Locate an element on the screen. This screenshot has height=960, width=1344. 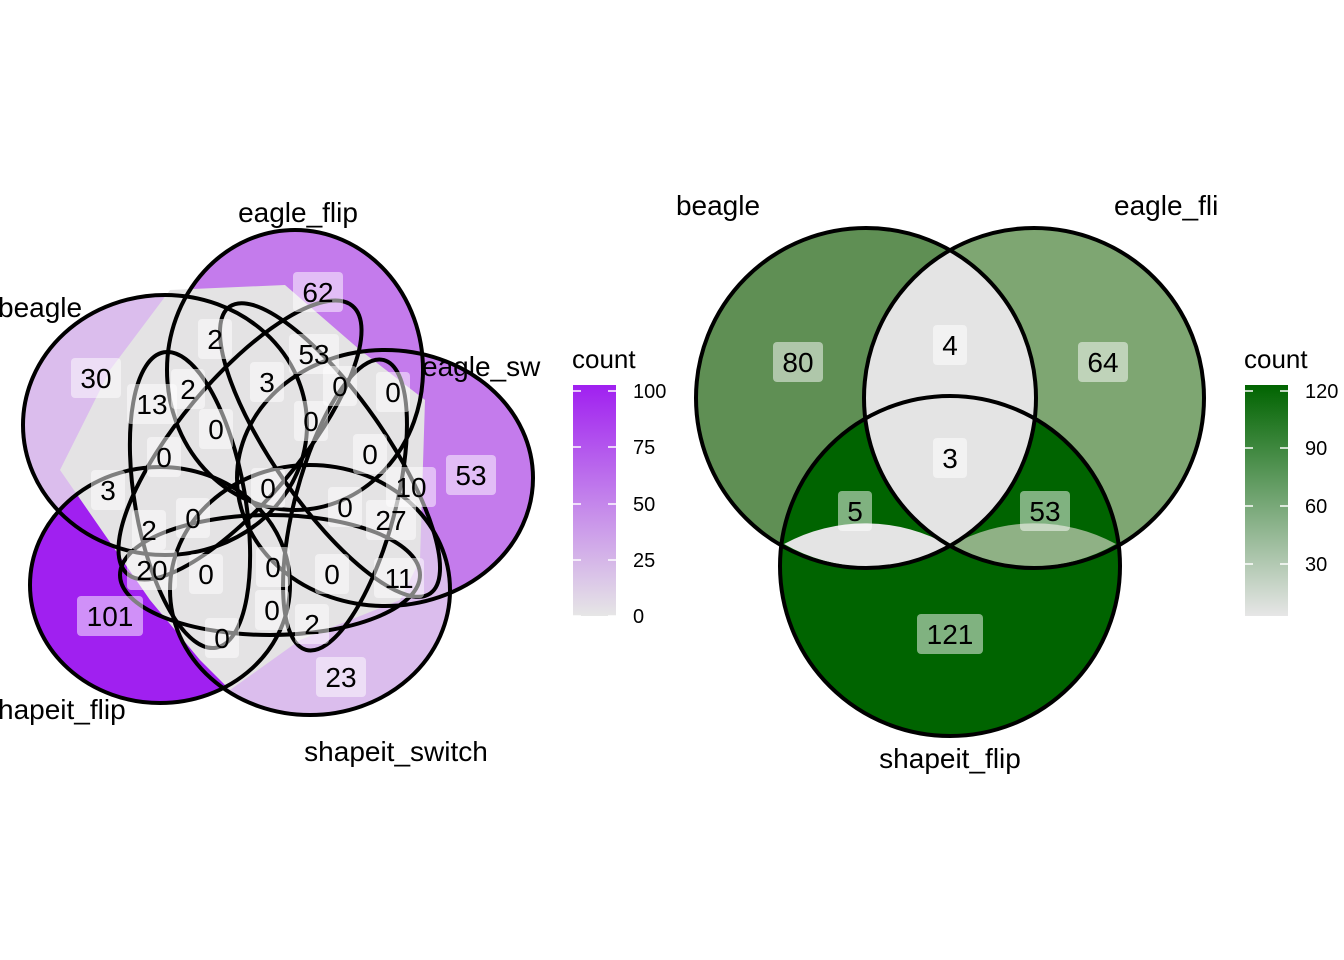
region-count: 27 is located at coordinates (390, 520).